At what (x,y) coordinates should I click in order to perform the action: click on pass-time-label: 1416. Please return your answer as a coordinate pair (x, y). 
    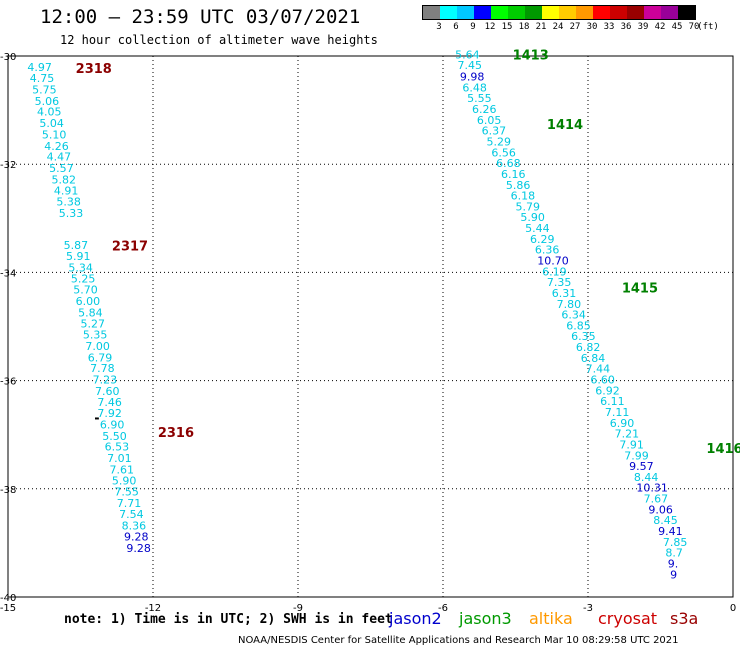
    Looking at the image, I should click on (723, 449).